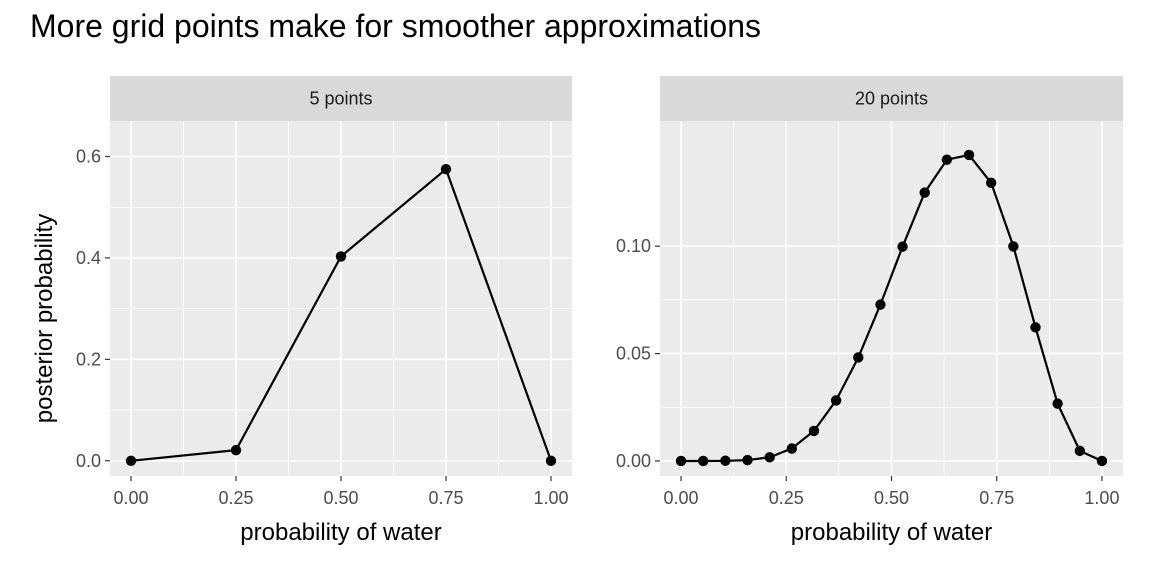 This screenshot has width=1152, height=576. What do you see at coordinates (88, 461) in the screenshot?
I see `y-tick-label: 0.0` at bounding box center [88, 461].